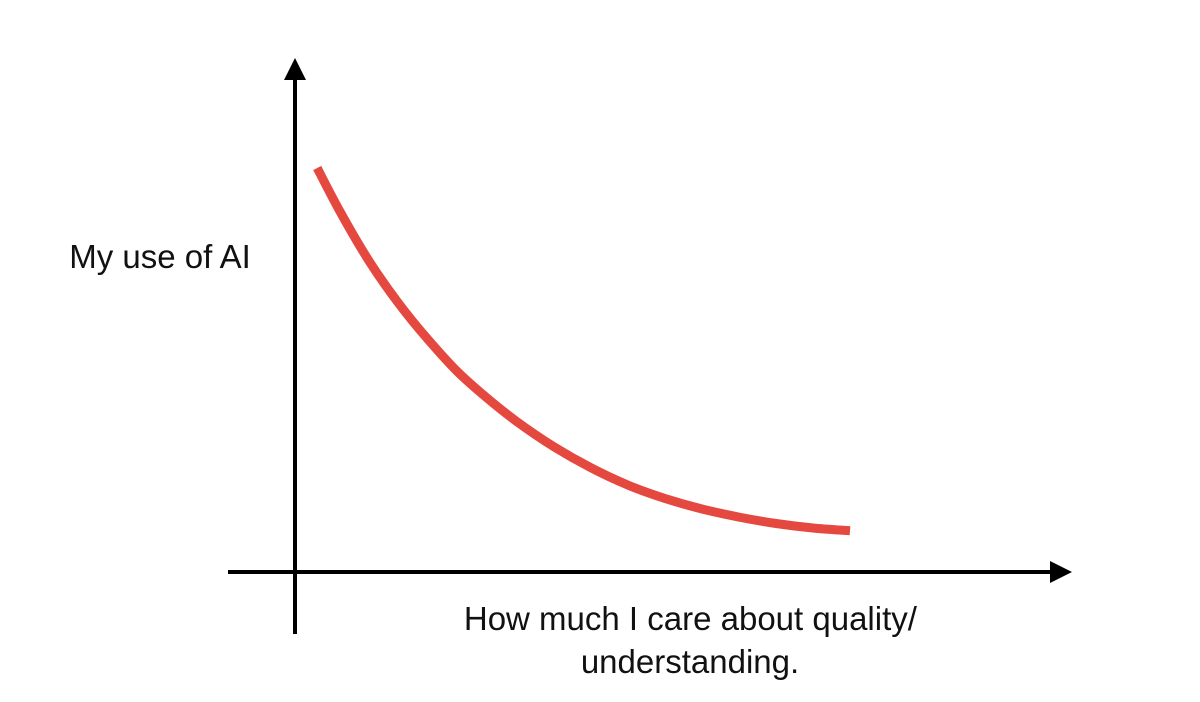 This screenshot has width=1200, height=702. What do you see at coordinates (691, 618) in the screenshot?
I see `x-axis-label-line-1: How much I care about quality/` at bounding box center [691, 618].